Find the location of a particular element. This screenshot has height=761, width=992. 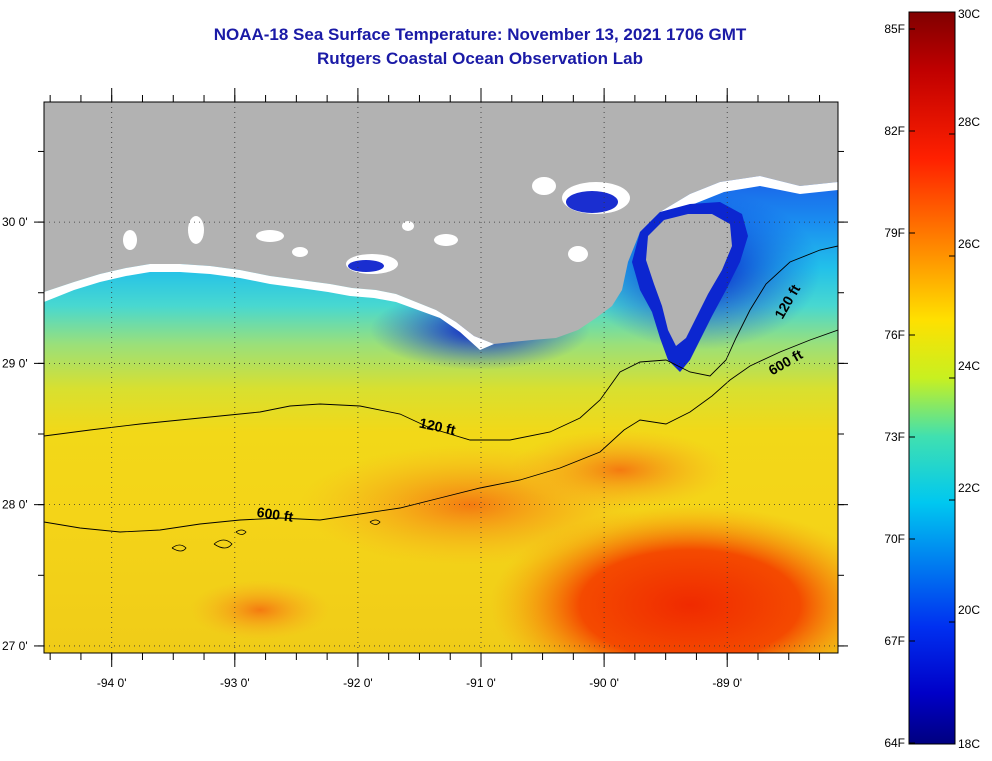

y-tick-label-1: 29 0' is located at coordinates (15, 363).